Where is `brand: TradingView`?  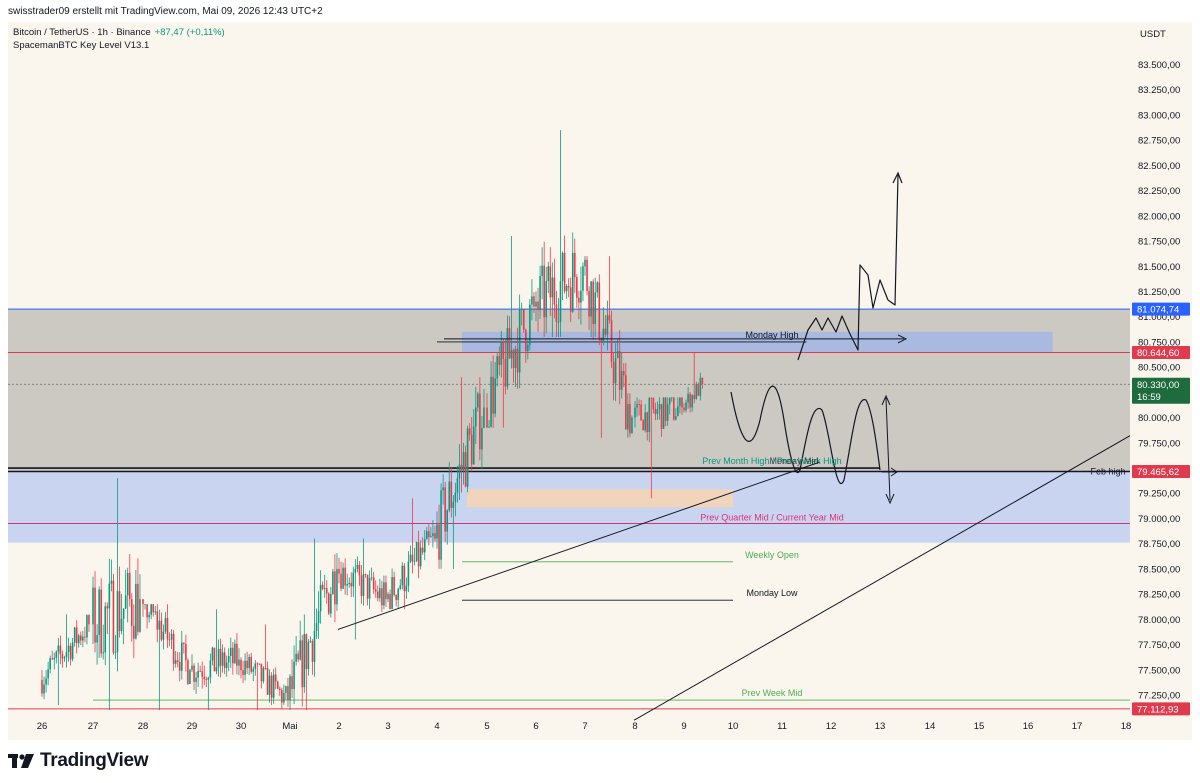 brand: TradingView is located at coordinates (78, 761).